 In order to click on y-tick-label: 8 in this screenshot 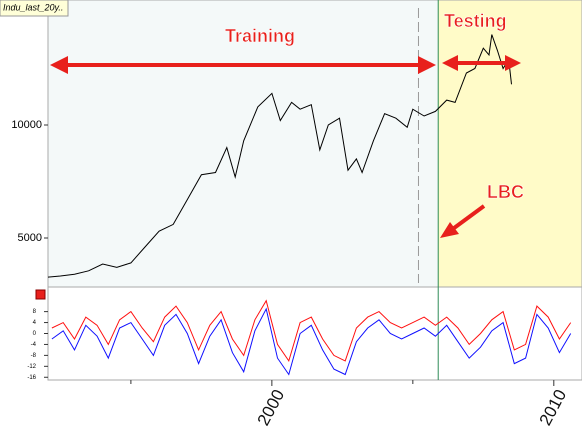, I will do `click(35, 312)`.